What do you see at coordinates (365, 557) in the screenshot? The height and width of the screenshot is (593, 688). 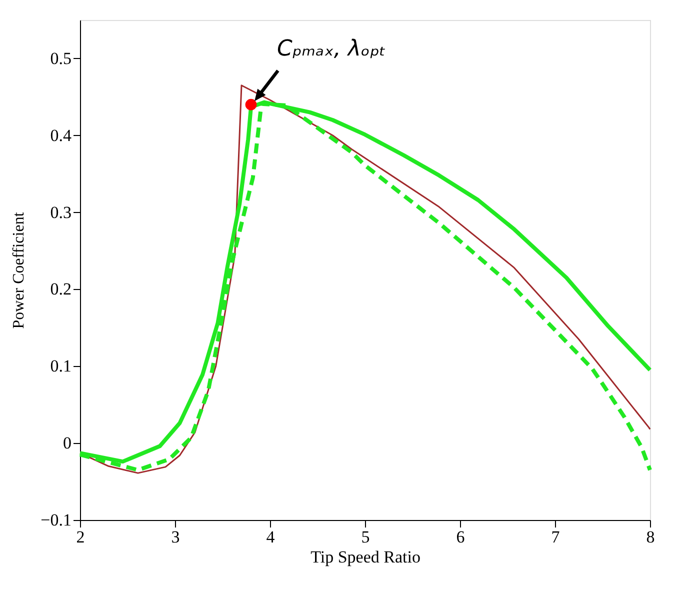 I see `x-axis-title: Tip Speed Ratio` at bounding box center [365, 557].